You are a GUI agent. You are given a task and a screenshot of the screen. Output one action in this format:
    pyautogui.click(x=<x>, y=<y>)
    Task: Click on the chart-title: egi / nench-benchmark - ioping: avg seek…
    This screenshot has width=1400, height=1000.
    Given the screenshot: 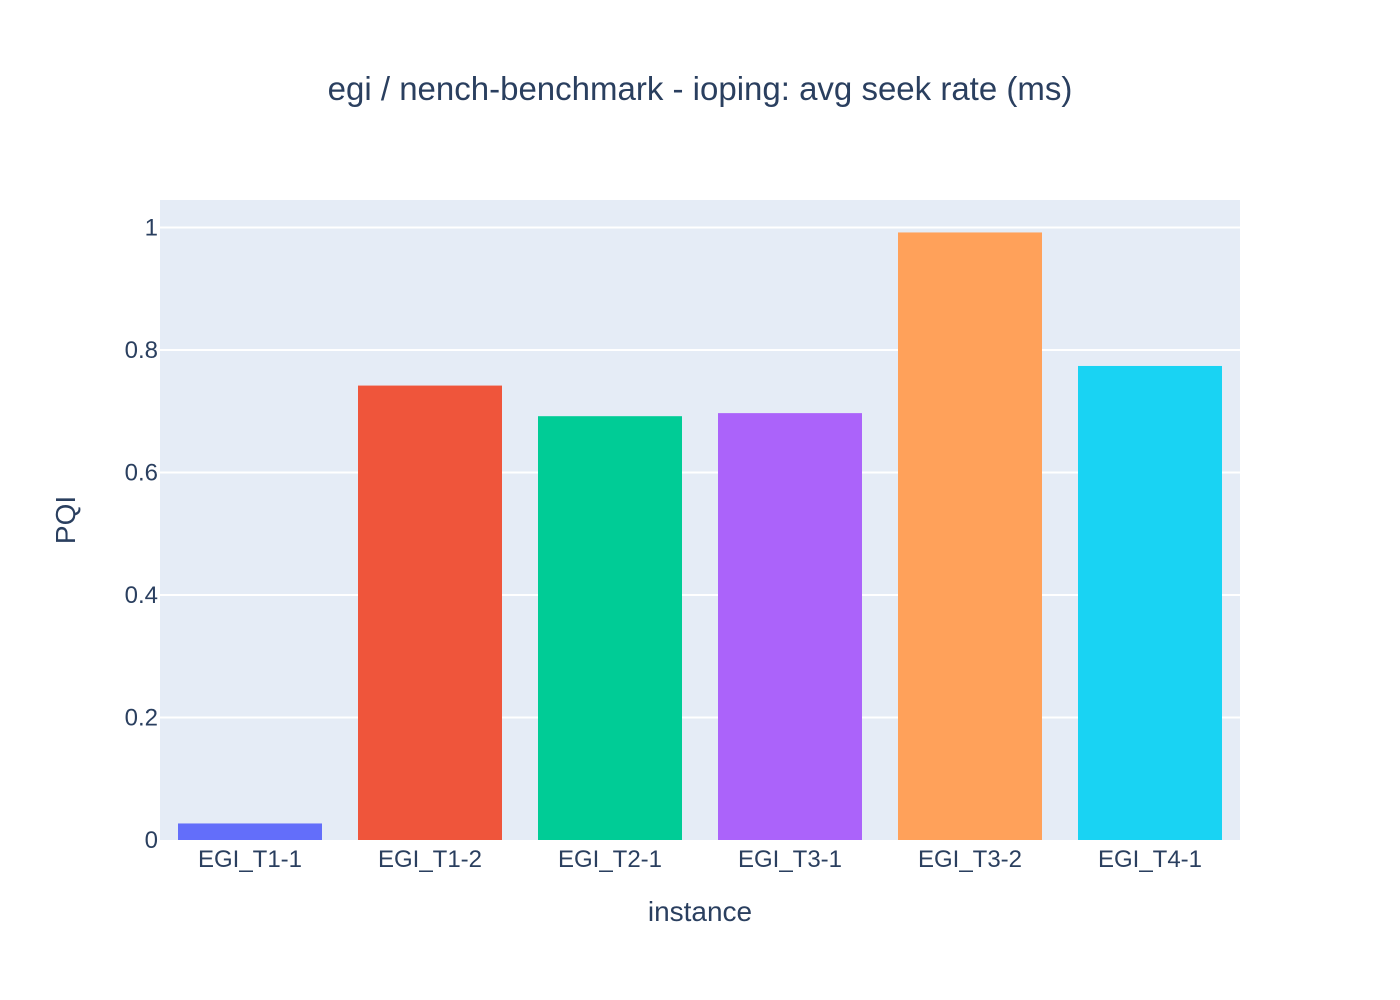 What is the action you would take?
    pyautogui.click(x=700, y=88)
    